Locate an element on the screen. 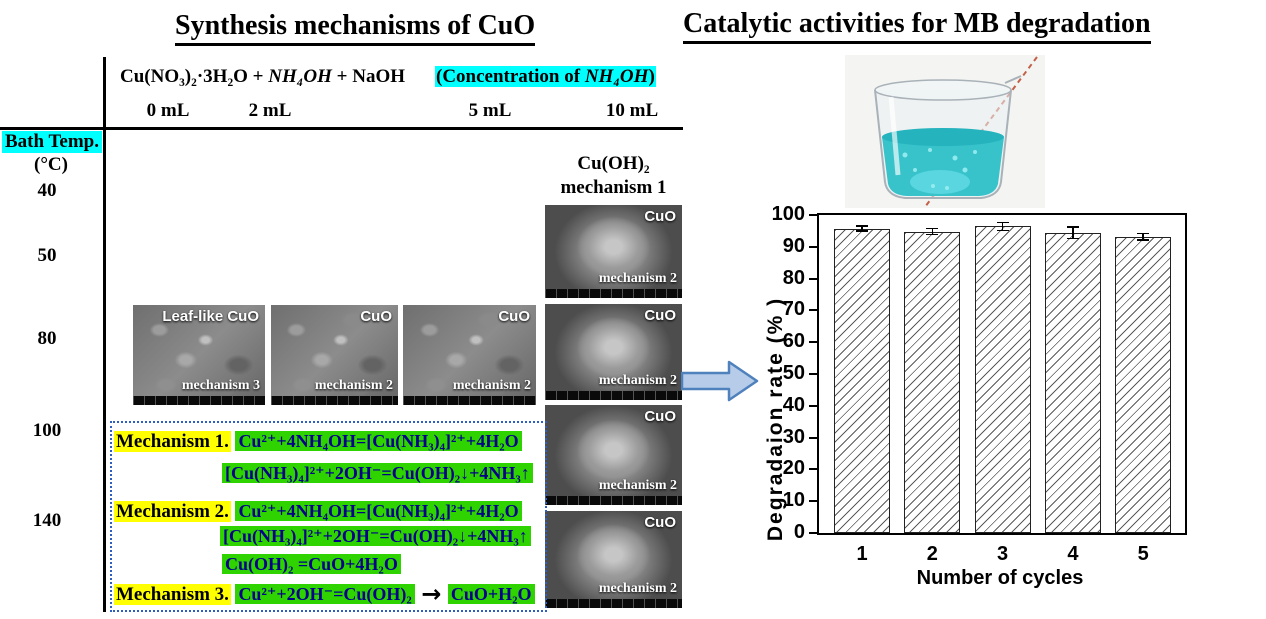 The width and height of the screenshot is (1266, 619). mechanism3-row: Mechanism 3. Cu²⁺+2OH⁻=Cu(OH)₂ → CuO+H₂O is located at coordinates (324, 594).